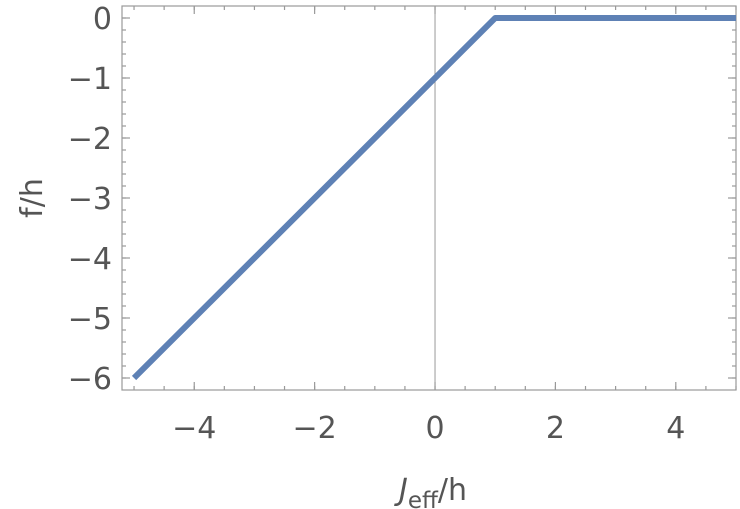 The width and height of the screenshot is (740, 509). Describe the element at coordinates (194, 428) in the screenshot. I see `x-tick-label: −4` at that location.